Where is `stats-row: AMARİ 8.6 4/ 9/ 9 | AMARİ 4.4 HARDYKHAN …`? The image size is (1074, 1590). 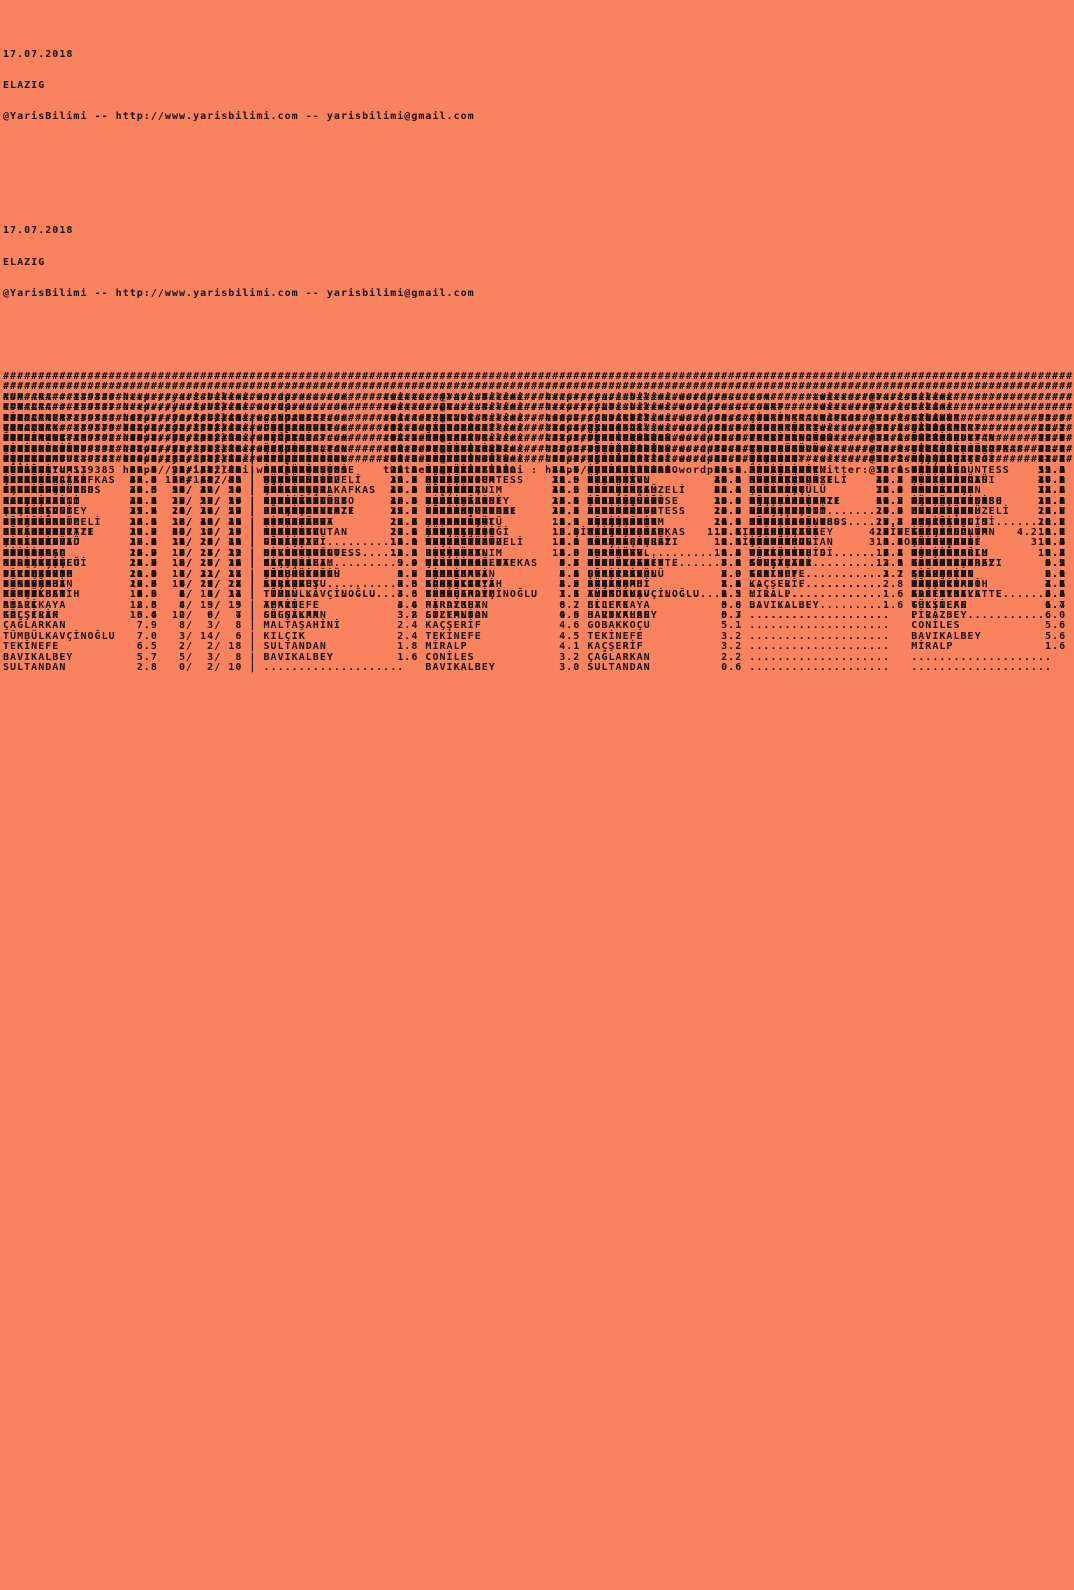
stats-row: AMARİ 8.6 4/ 9/ 9 | AMARİ 4.4 HARDYKHAN … is located at coordinates (538, 605).